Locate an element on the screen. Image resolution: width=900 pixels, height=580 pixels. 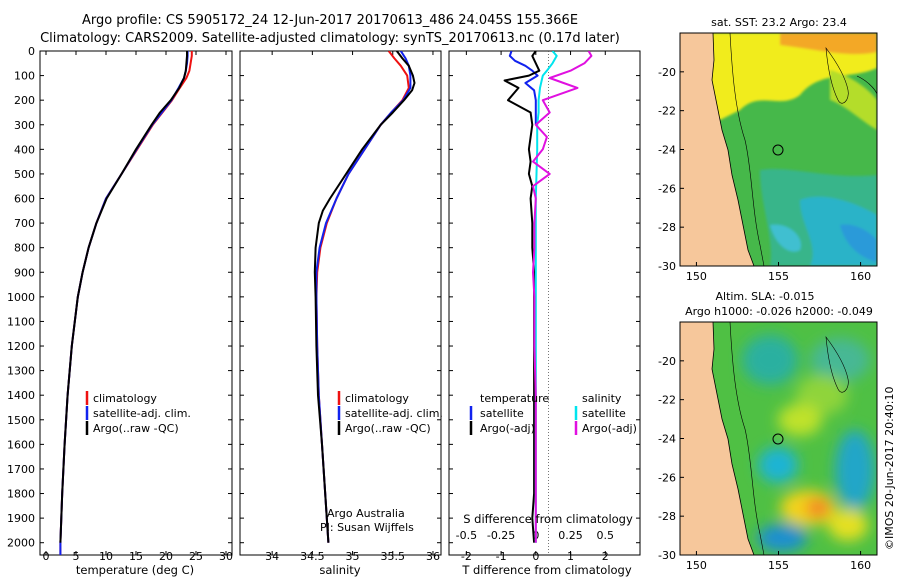
x-tick-label: 36 is located at coordinates (433, 556).